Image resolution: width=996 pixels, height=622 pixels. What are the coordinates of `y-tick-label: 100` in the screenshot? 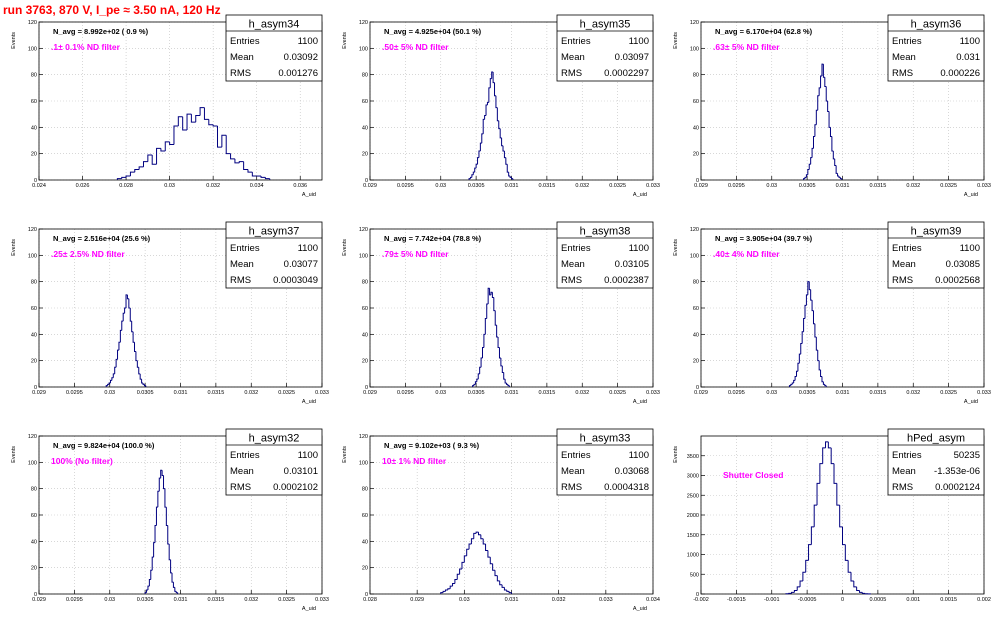 It's located at (32, 49).